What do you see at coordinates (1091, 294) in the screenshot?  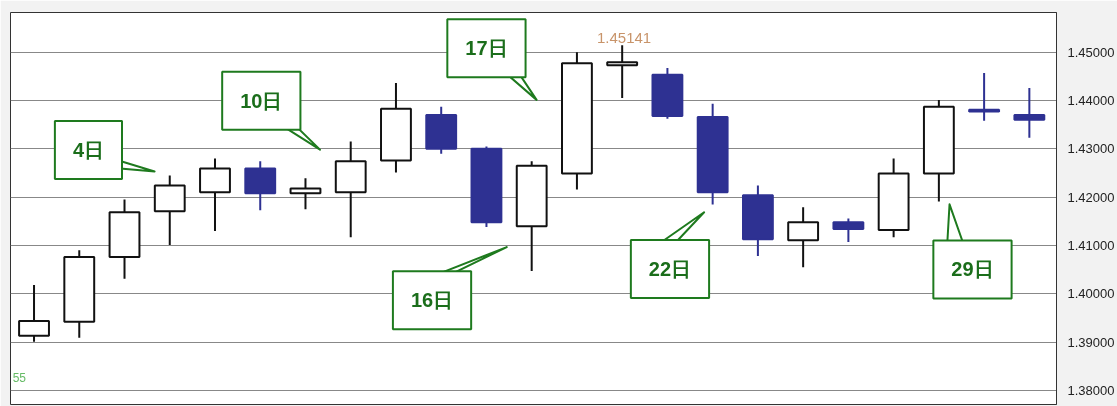 I see `y-tick-label: 1.40000` at bounding box center [1091, 294].